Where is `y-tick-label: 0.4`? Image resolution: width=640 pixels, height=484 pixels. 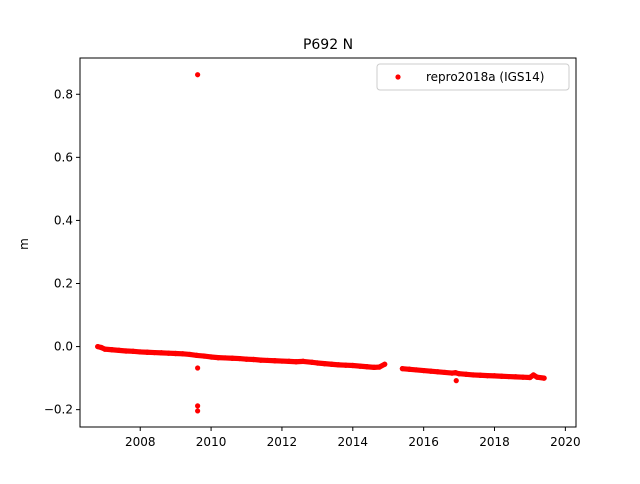 y-tick-label: 0.4 is located at coordinates (63, 220).